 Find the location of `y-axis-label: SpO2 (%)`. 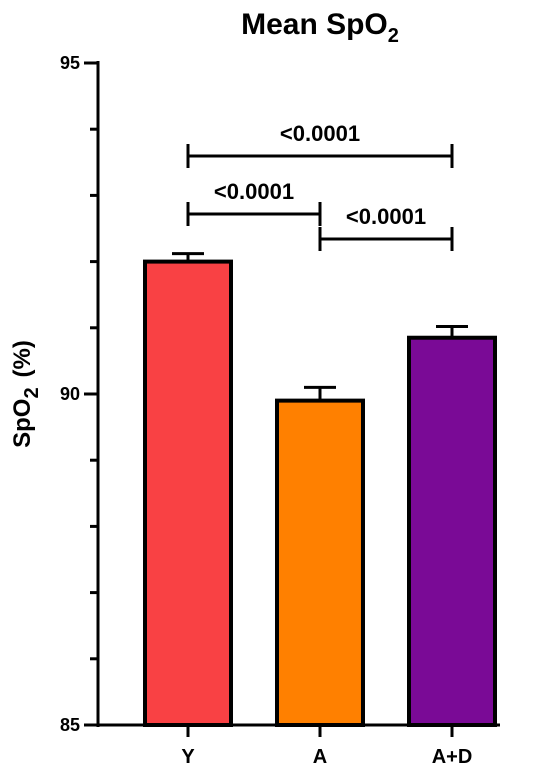

y-axis-label: SpO2 (%) is located at coordinates (26, 394).